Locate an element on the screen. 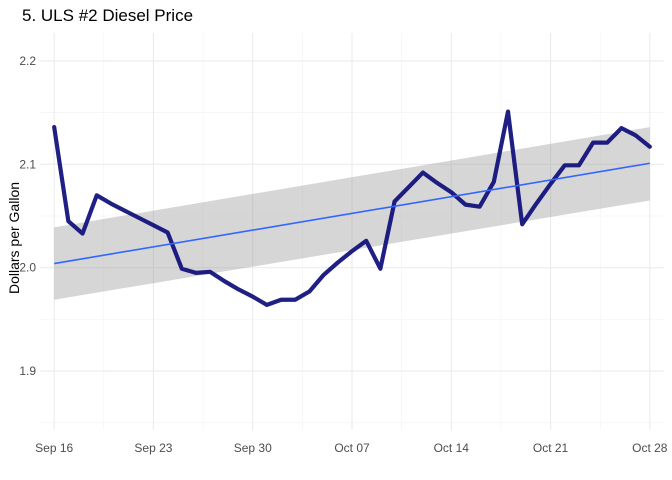 The width and height of the screenshot is (672, 480). x-tick-label: Sep 30 is located at coordinates (253, 448).